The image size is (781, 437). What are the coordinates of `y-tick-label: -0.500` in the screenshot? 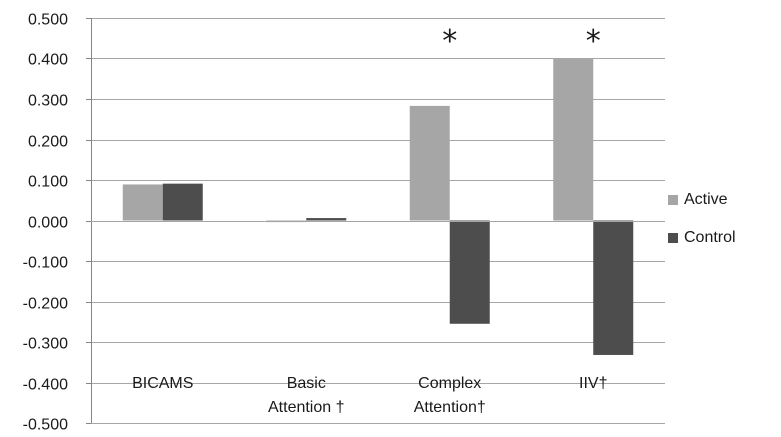 It's located at (45, 425).